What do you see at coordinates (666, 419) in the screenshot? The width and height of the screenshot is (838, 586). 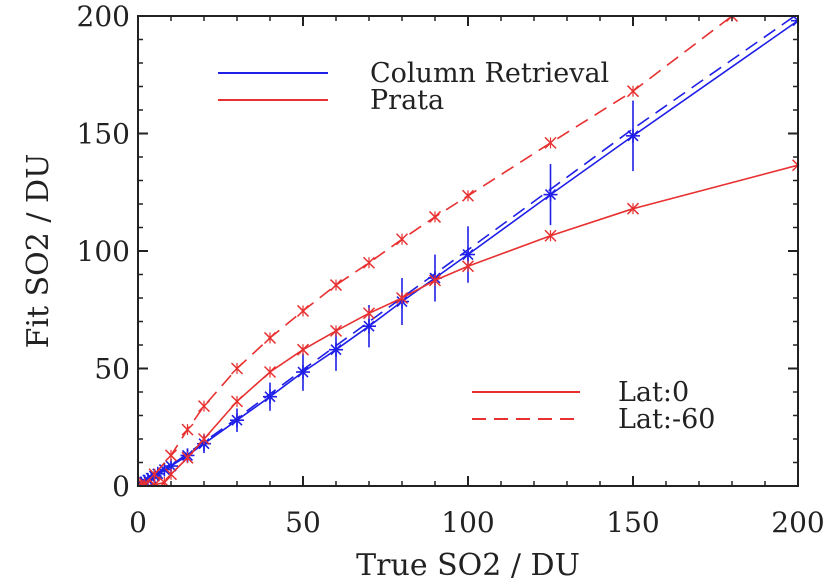 I see `legend-label: Lat:-60` at bounding box center [666, 419].